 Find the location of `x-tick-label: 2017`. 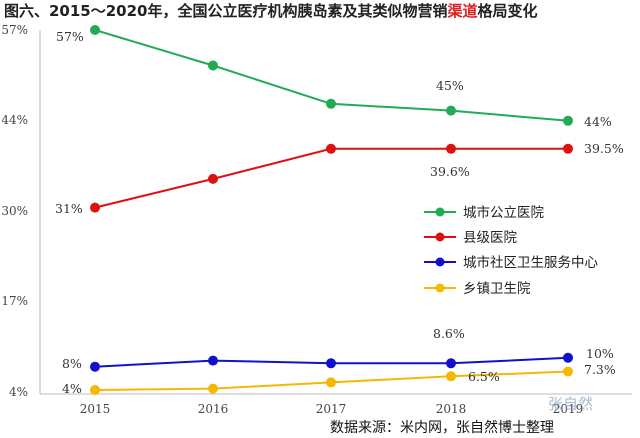

x-tick-label: 2017 is located at coordinates (331, 409).